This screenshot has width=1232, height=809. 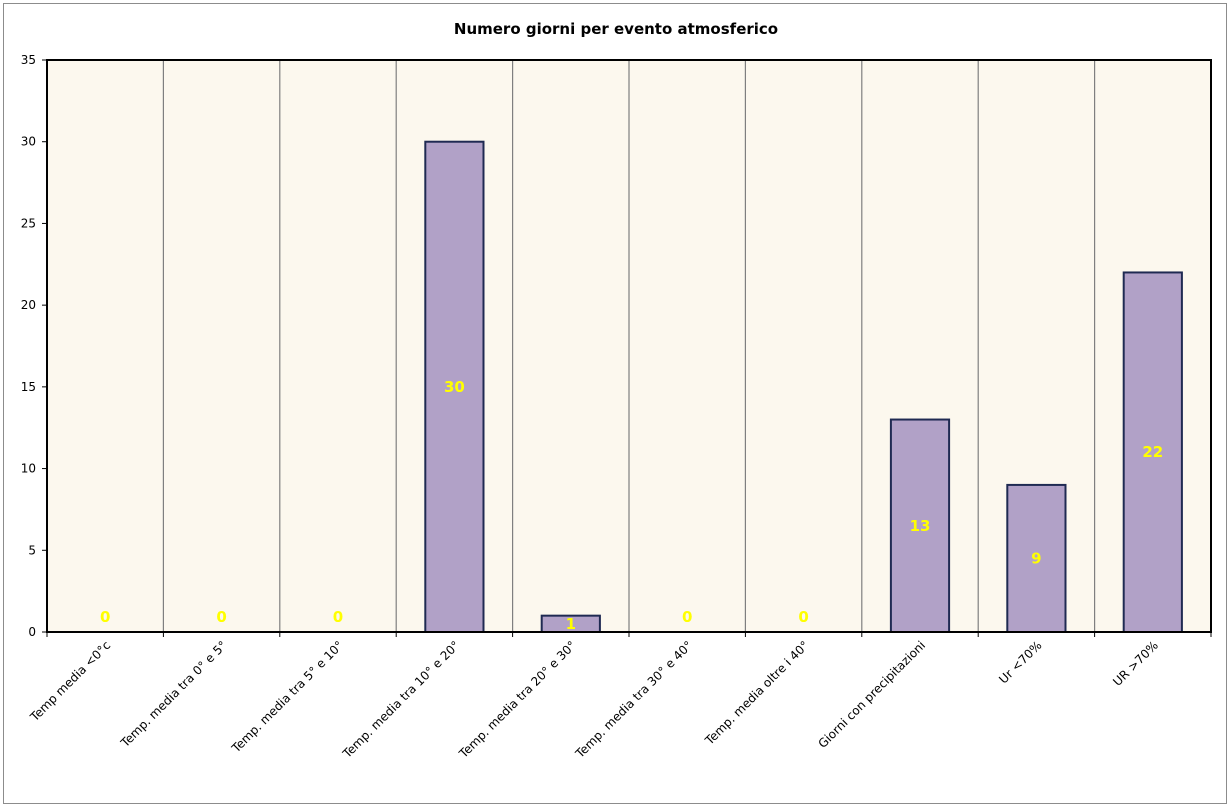 I want to click on y-tick-label: 25, so click(x=28, y=223).